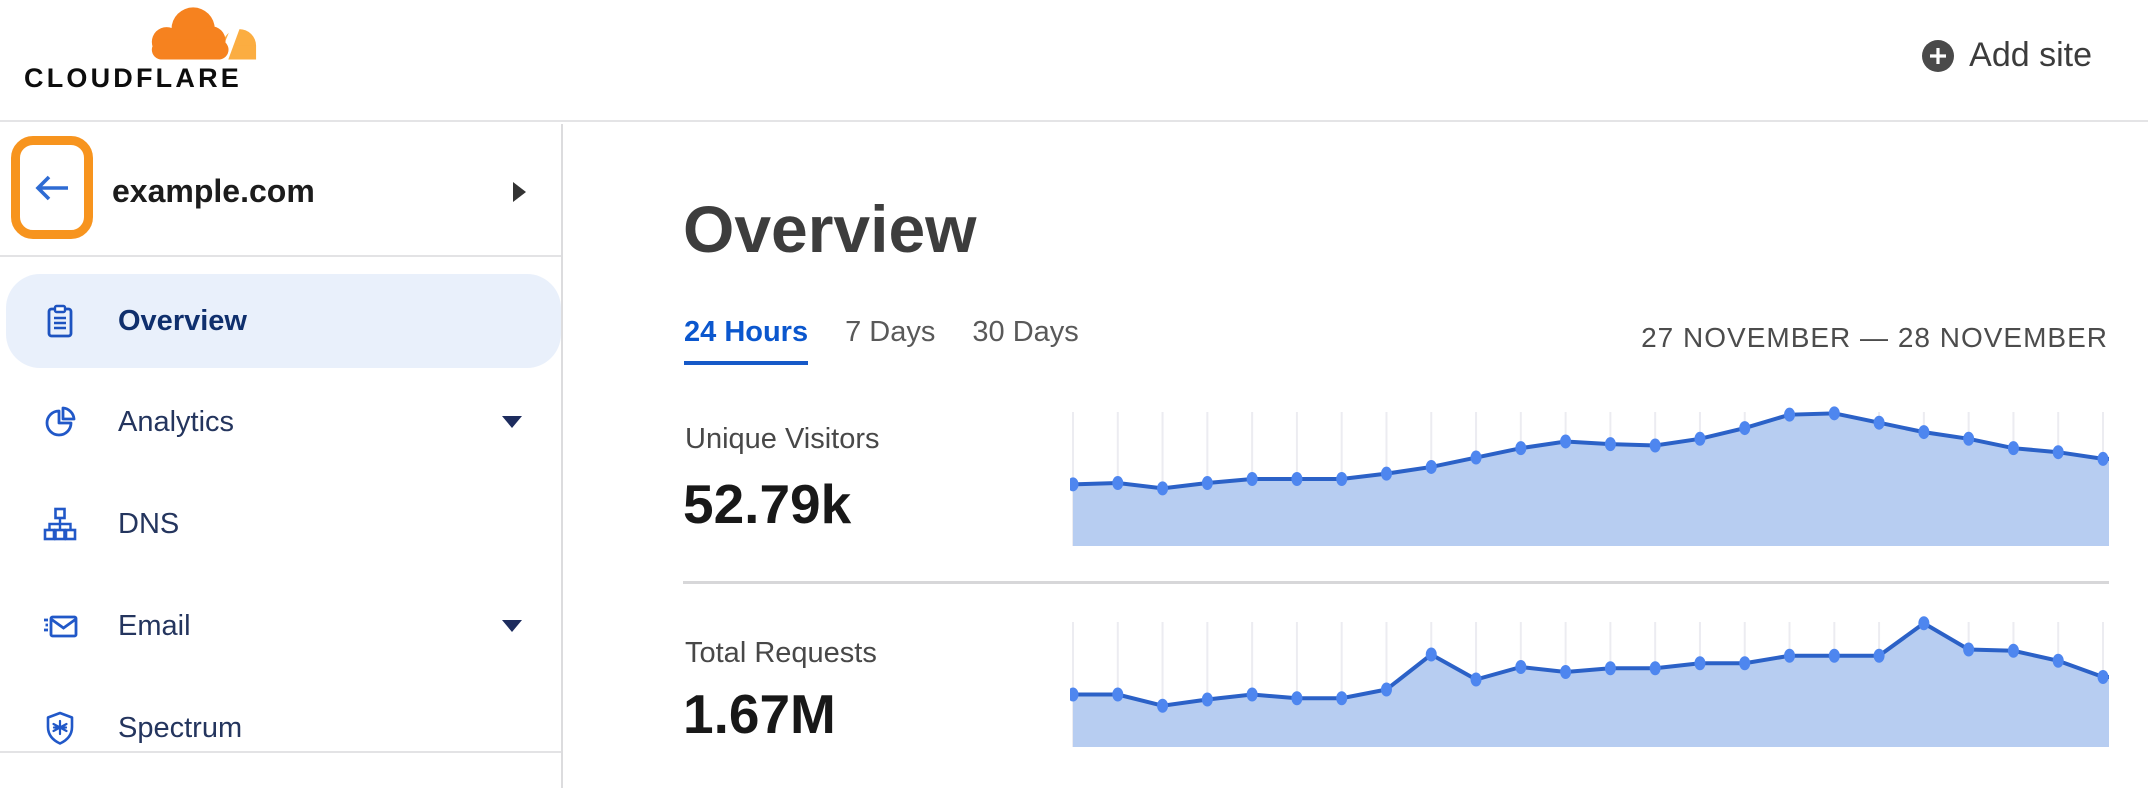 The image size is (2148, 788). I want to click on add-site-button: Add site, so click(2007, 55).